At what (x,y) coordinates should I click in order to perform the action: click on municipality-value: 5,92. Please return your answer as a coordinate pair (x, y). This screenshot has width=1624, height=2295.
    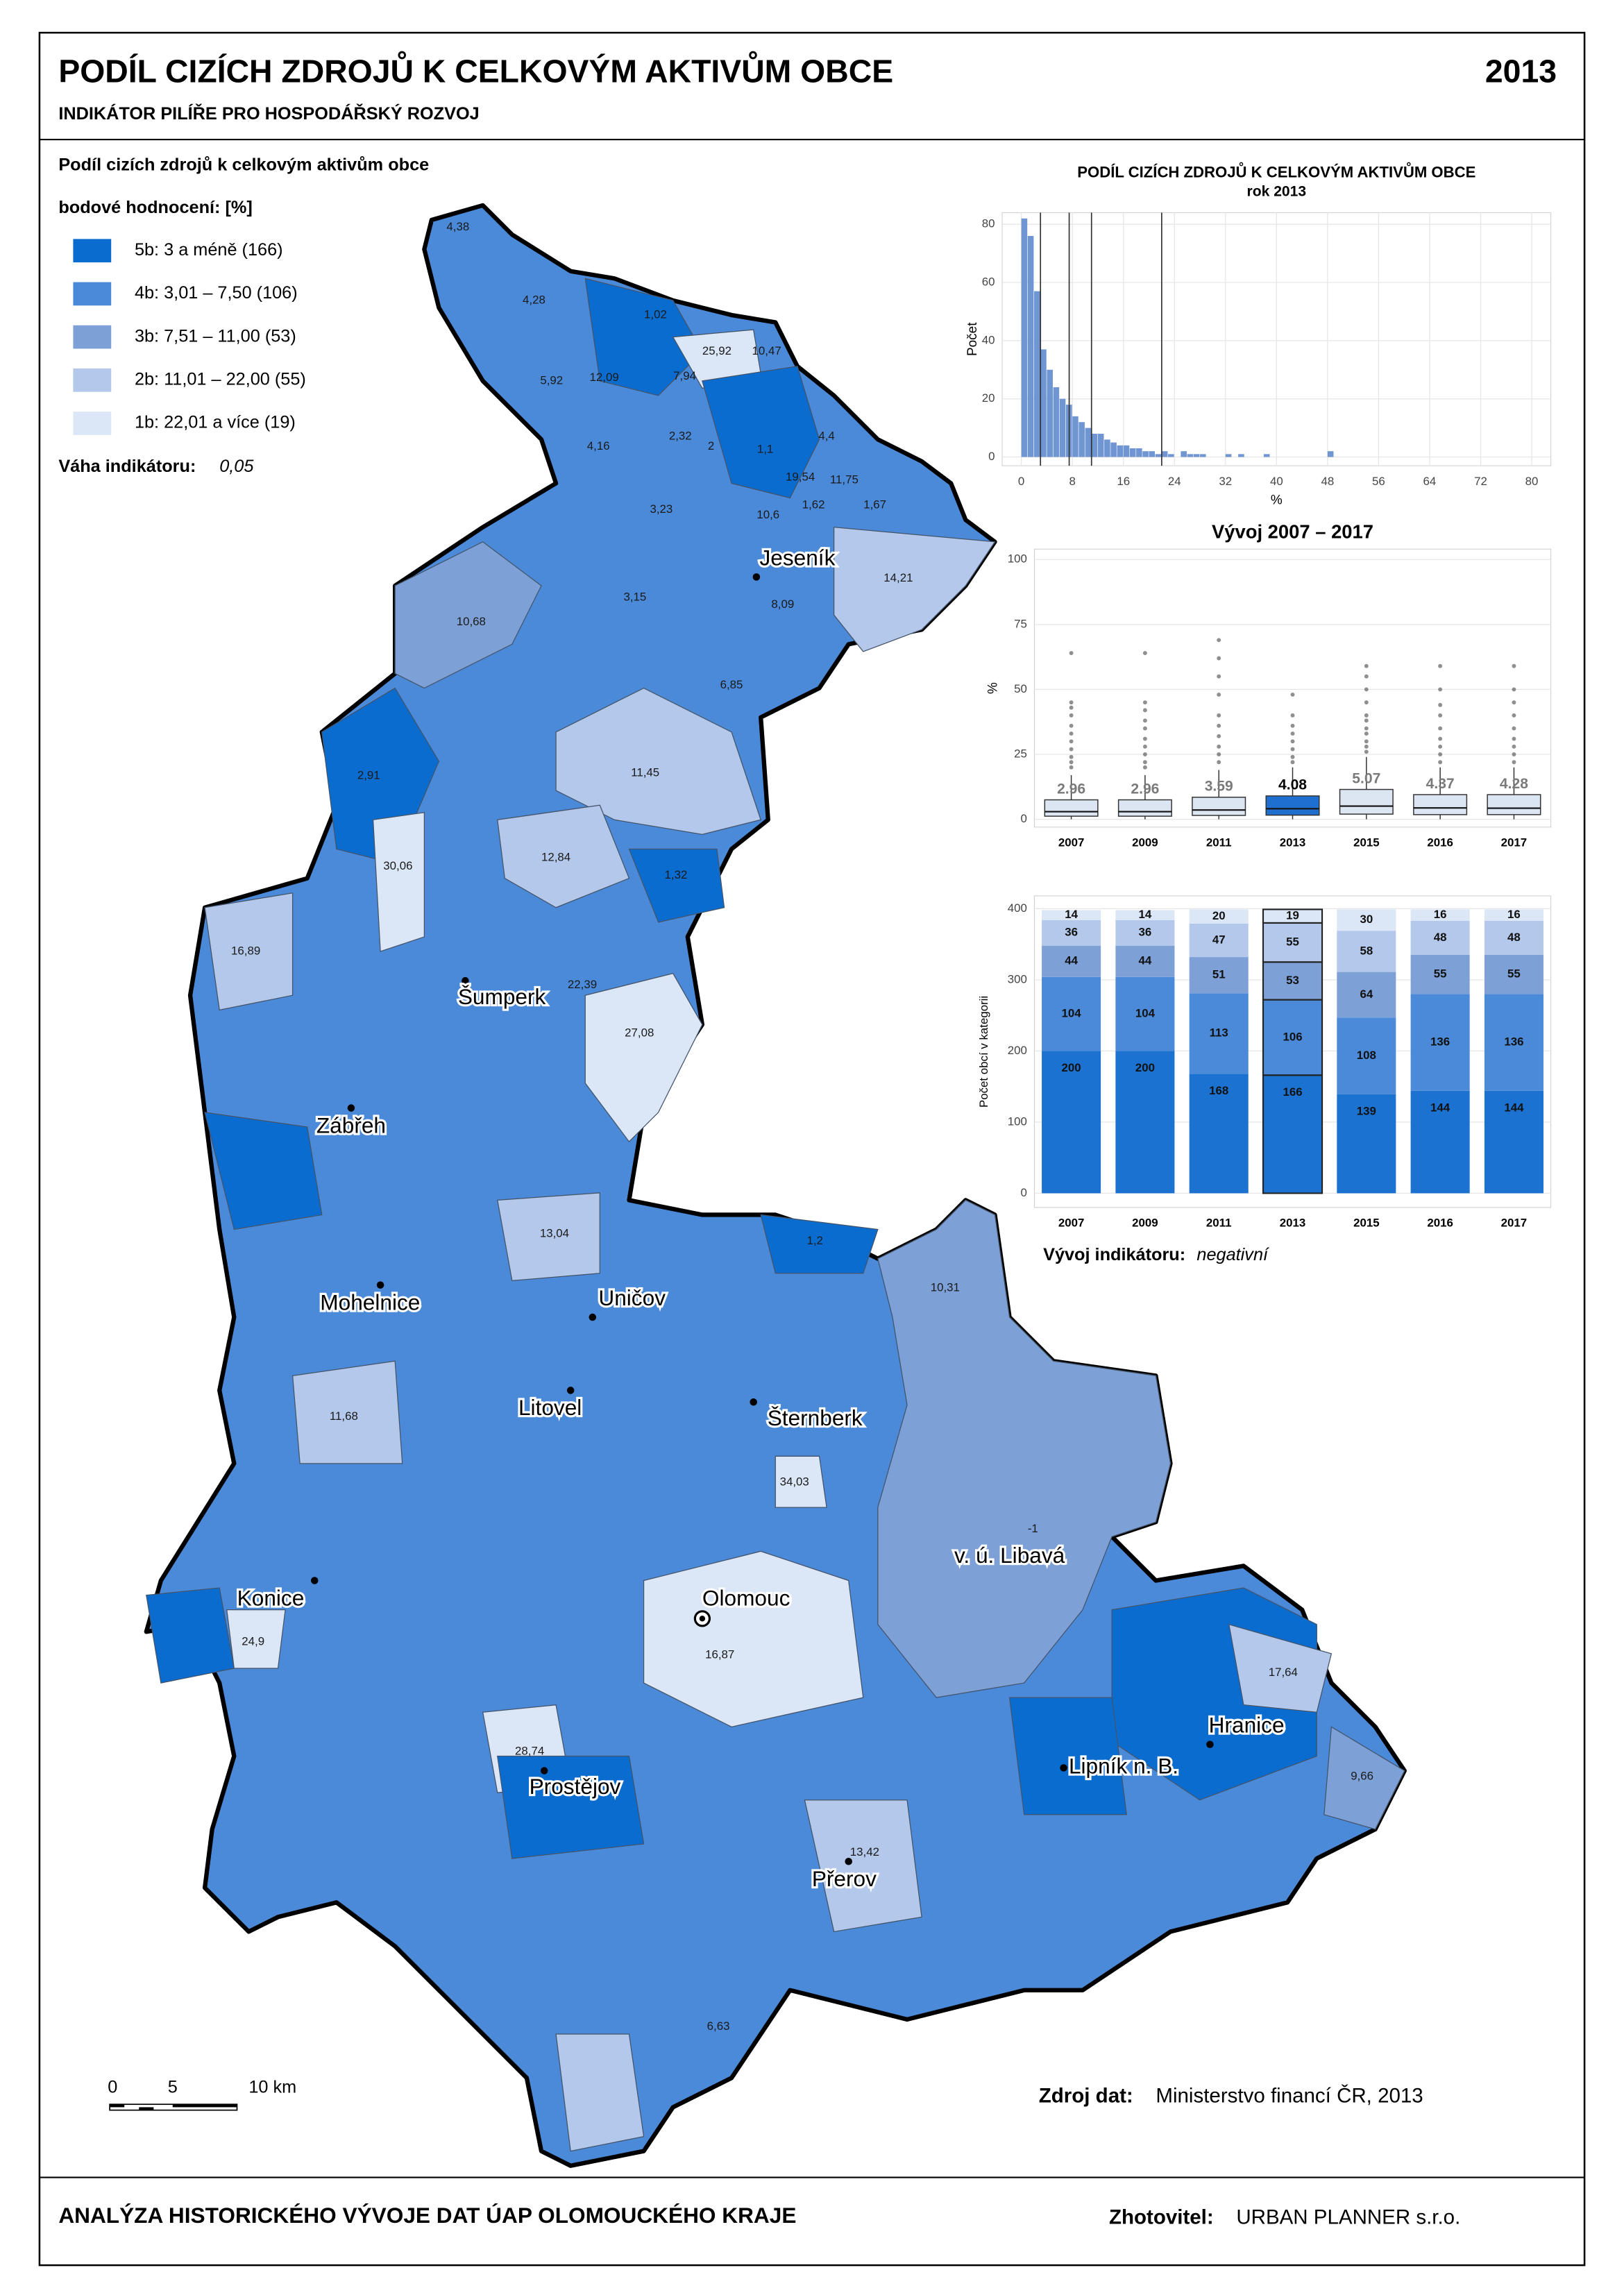
    Looking at the image, I should click on (551, 380).